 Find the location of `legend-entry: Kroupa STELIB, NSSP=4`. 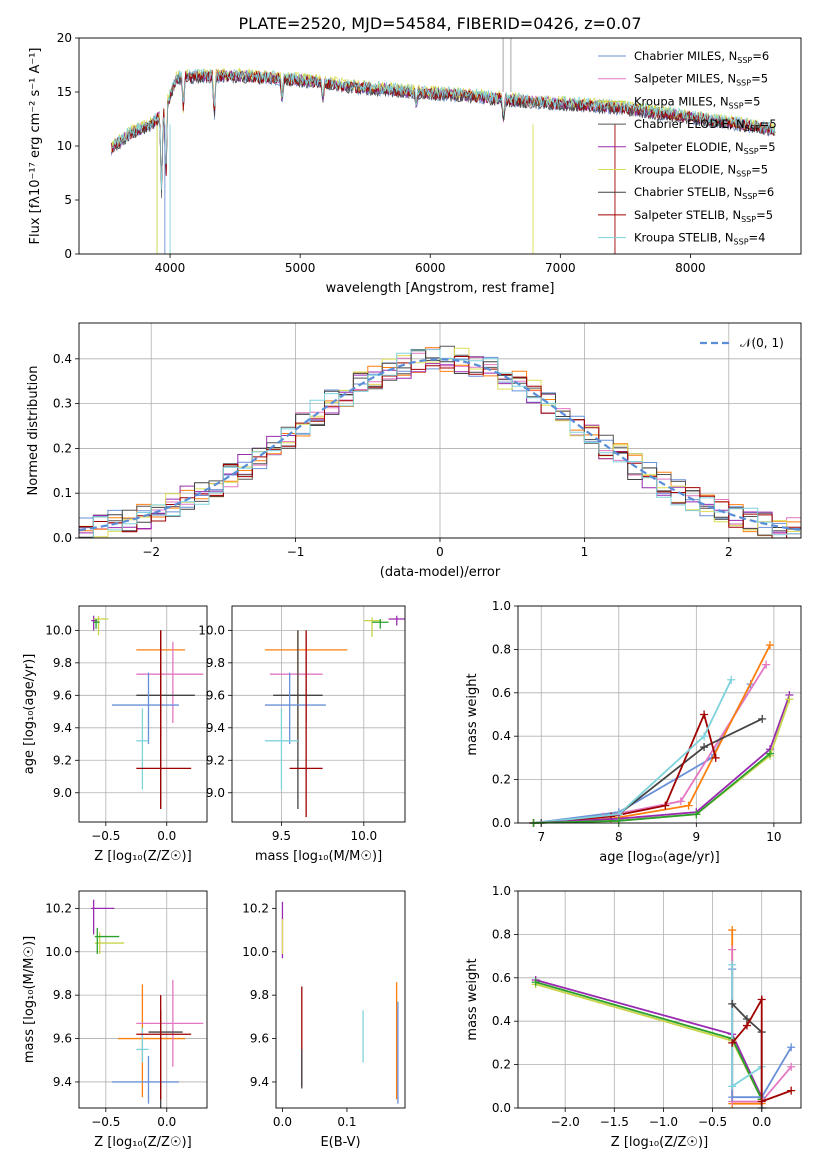

legend-entry: Kroupa STELIB, NSSP=4 is located at coordinates (699, 239).